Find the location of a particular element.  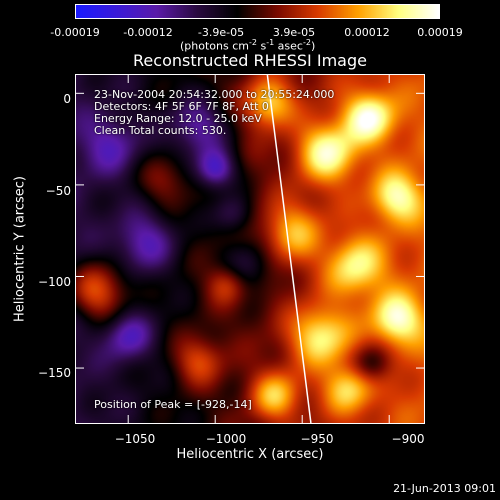

x-tick-label: −900 is located at coordinates (408, 439).